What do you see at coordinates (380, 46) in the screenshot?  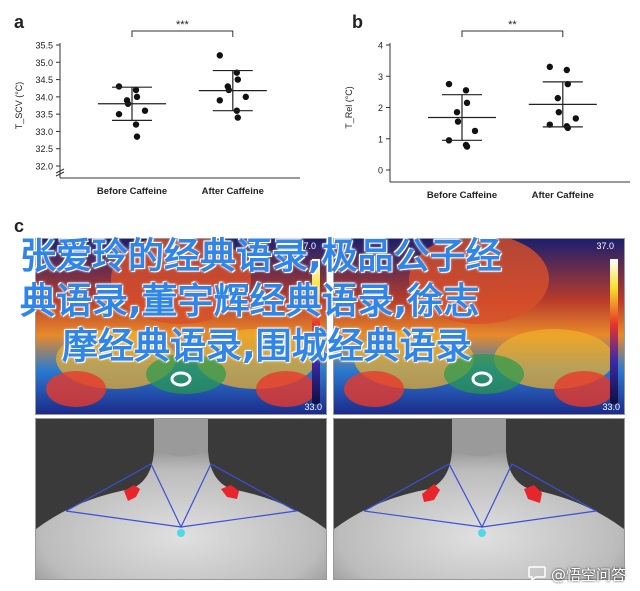 I see `y-tick-label: 4` at bounding box center [380, 46].